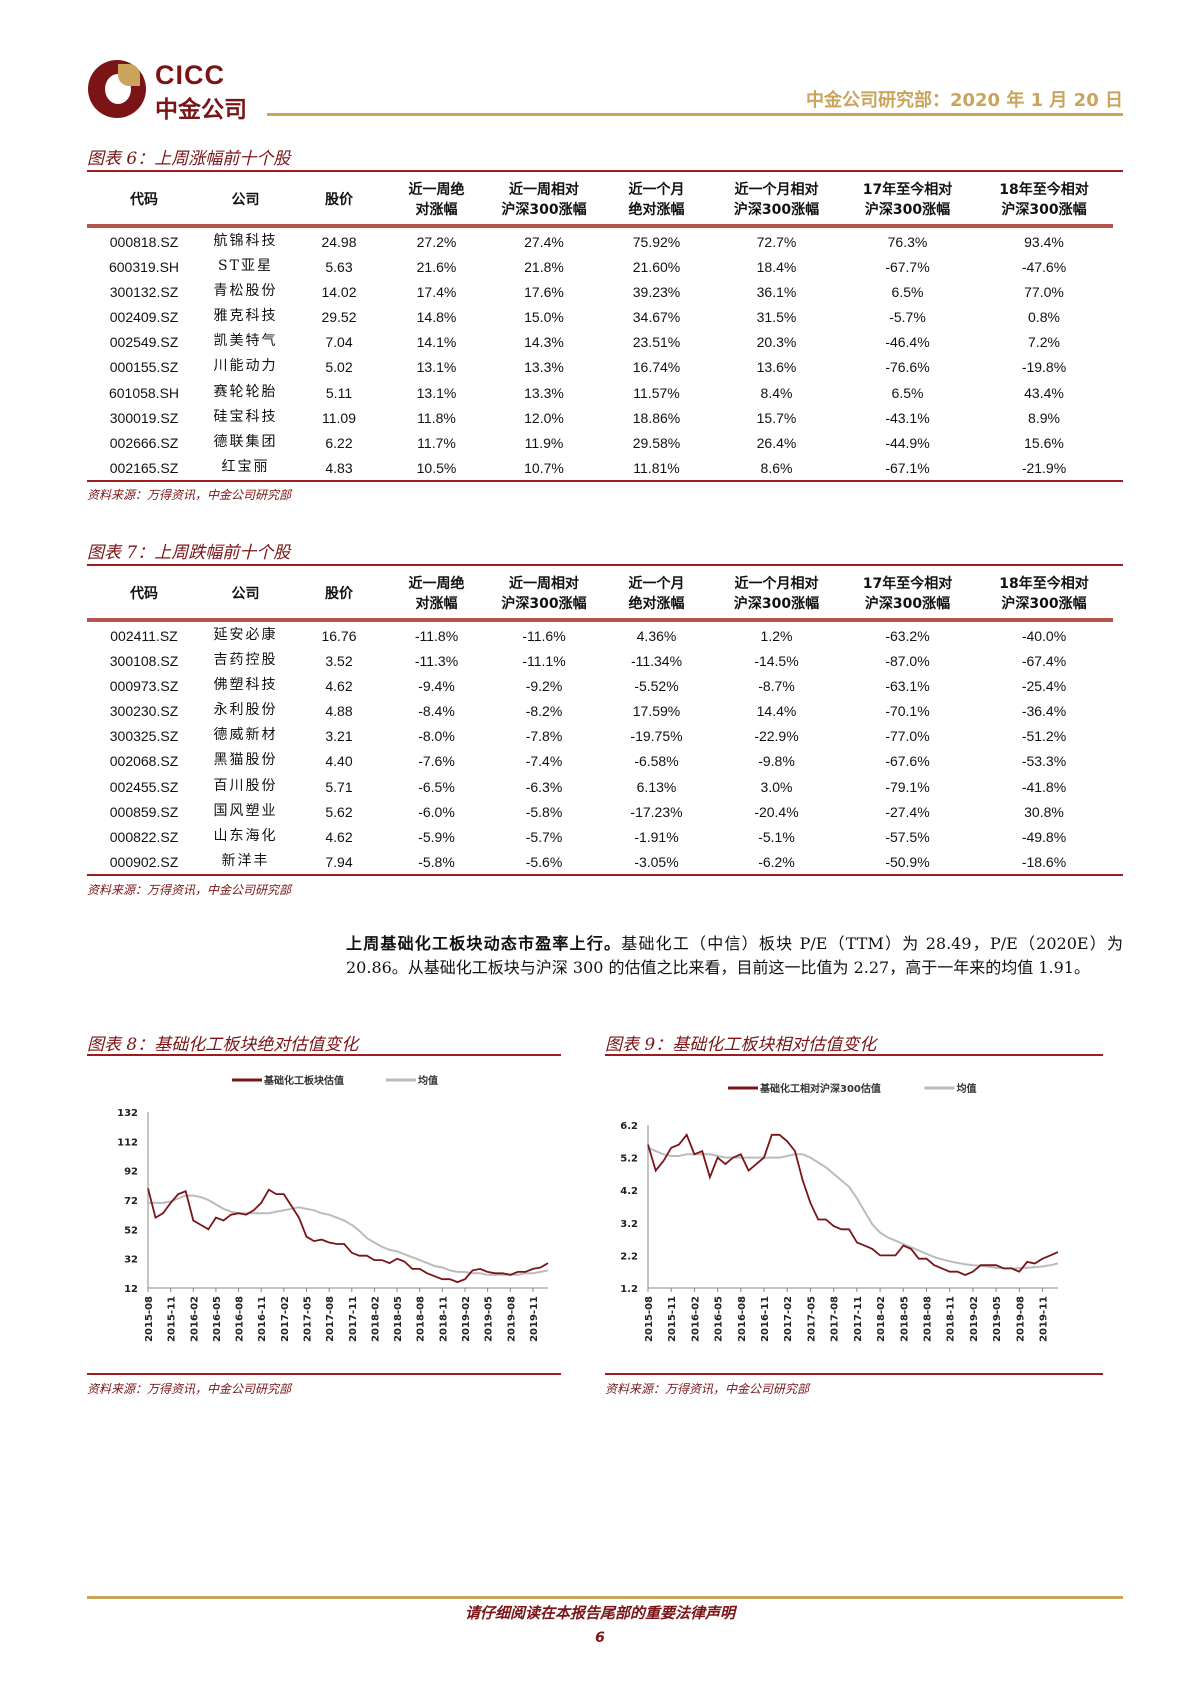  What do you see at coordinates (144, 711) in the screenshot?
I see `stock-code: 300230.SZ` at bounding box center [144, 711].